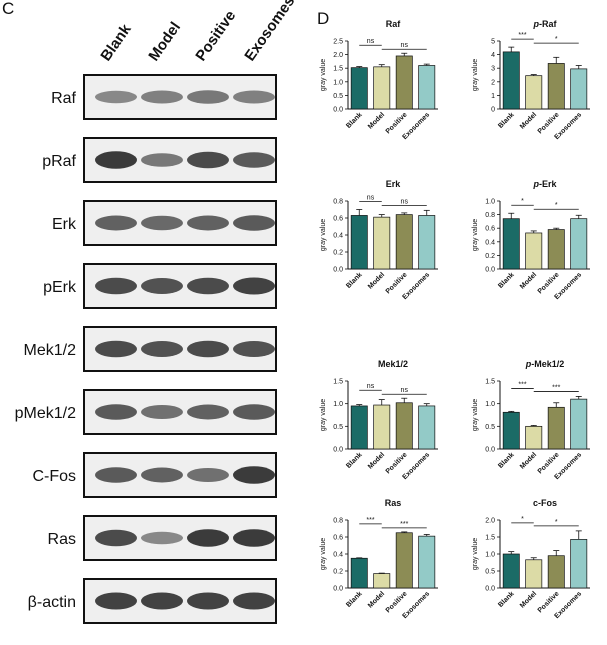  I want to click on lane-label-exosomes: Exosomes, so click(269, 32).